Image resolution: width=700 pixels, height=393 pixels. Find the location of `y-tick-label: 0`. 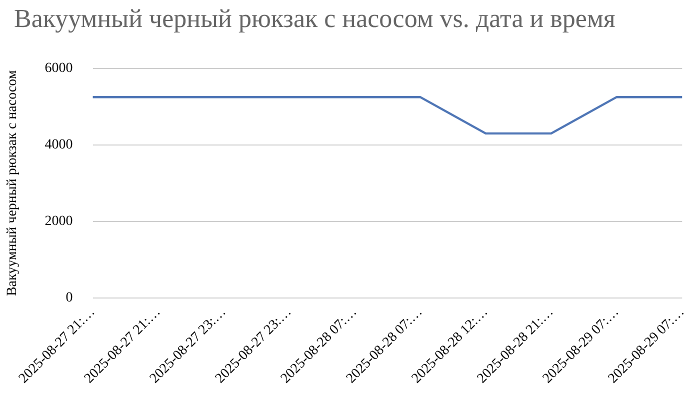

y-tick-label: 0 is located at coordinates (69, 298).